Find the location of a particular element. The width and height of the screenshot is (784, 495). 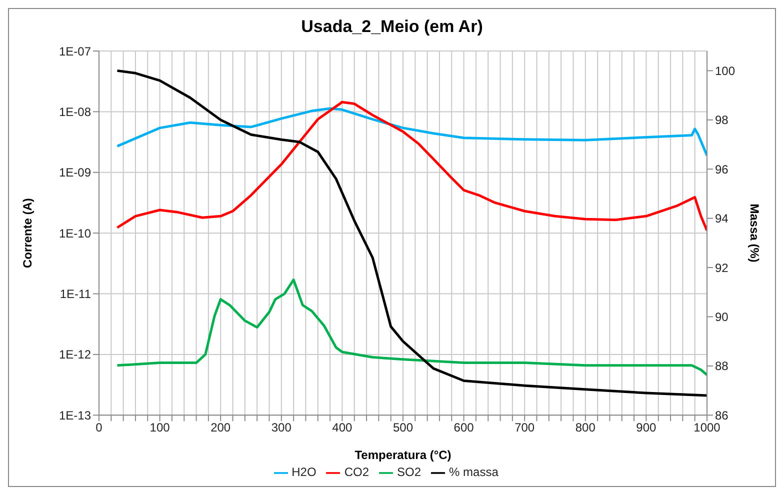

legend-label: H2O is located at coordinates (304, 472).